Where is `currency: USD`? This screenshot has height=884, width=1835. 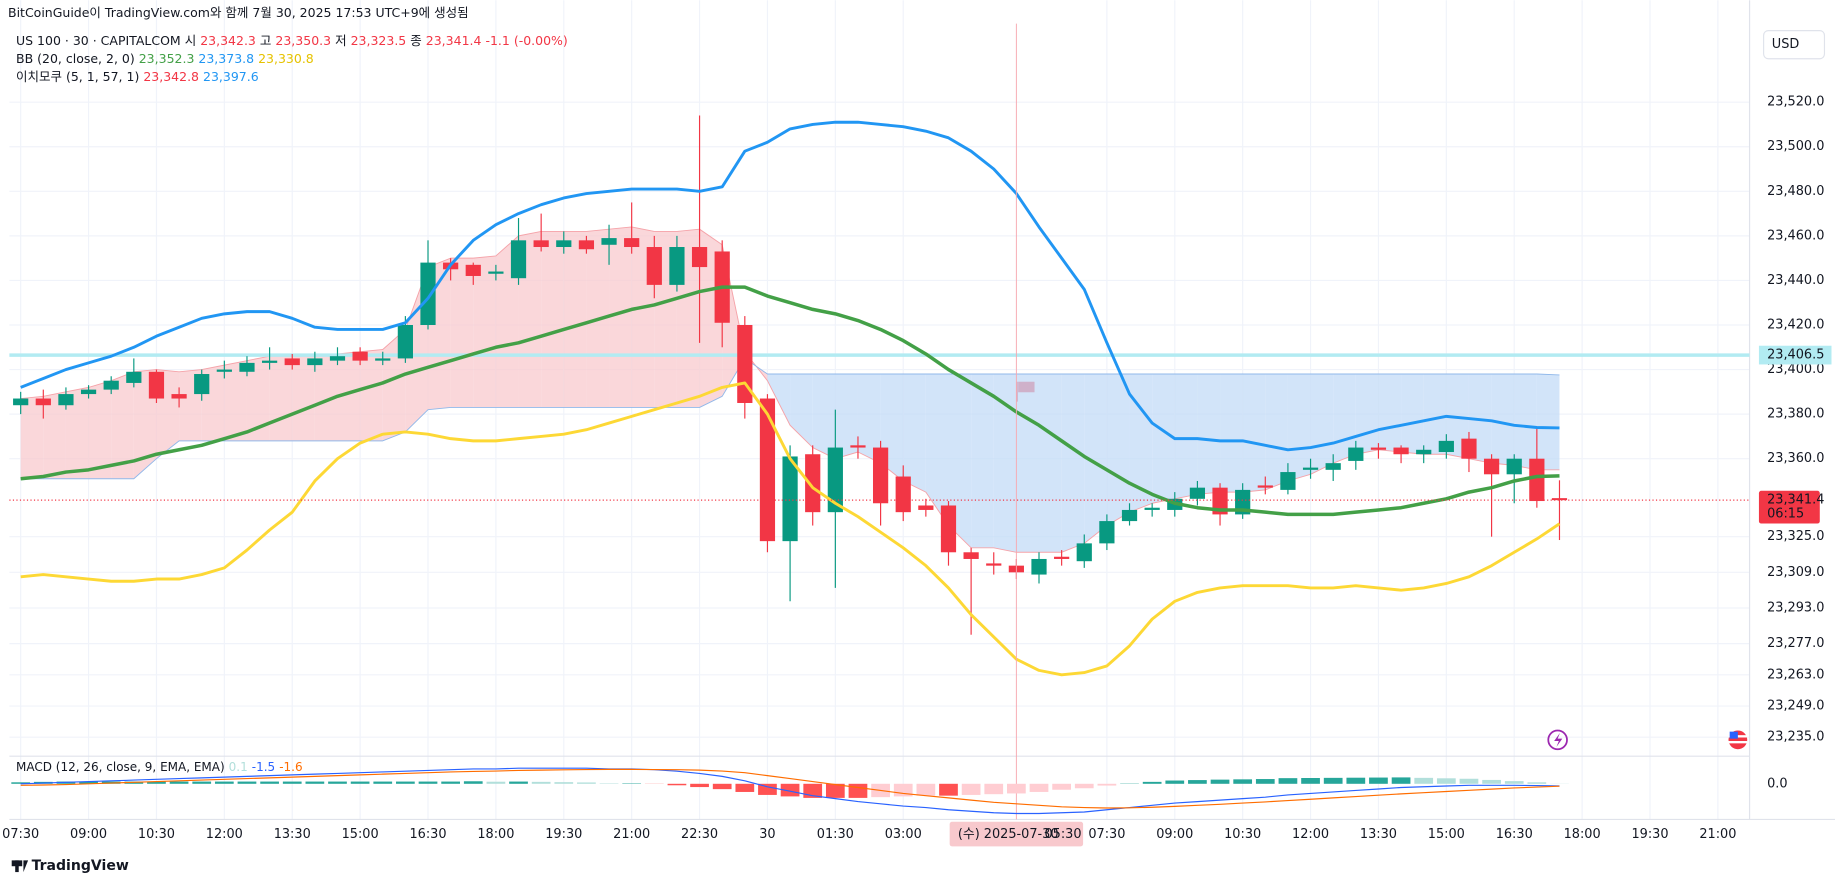 currency: USD is located at coordinates (1786, 44).